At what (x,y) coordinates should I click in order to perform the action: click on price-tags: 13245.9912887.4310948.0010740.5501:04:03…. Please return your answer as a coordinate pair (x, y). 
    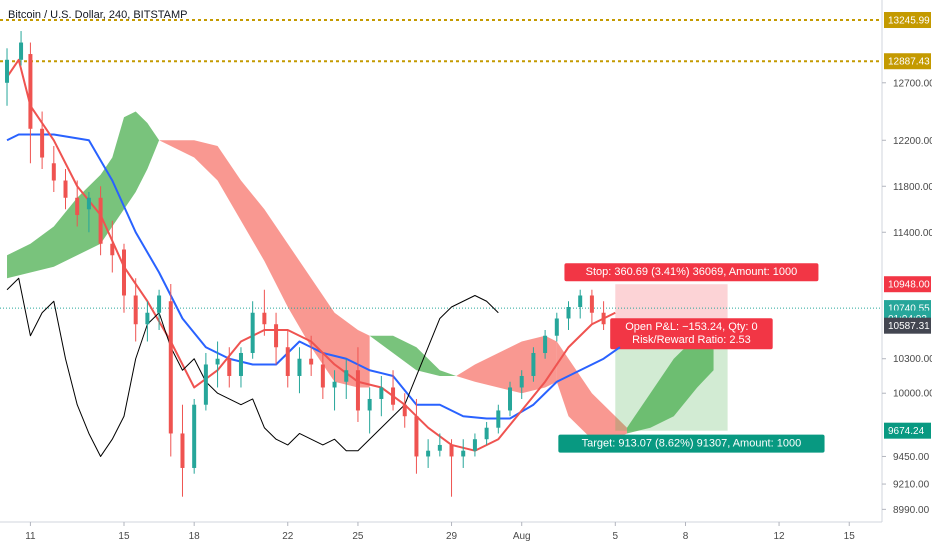
    Looking at the image, I should click on (907, 225).